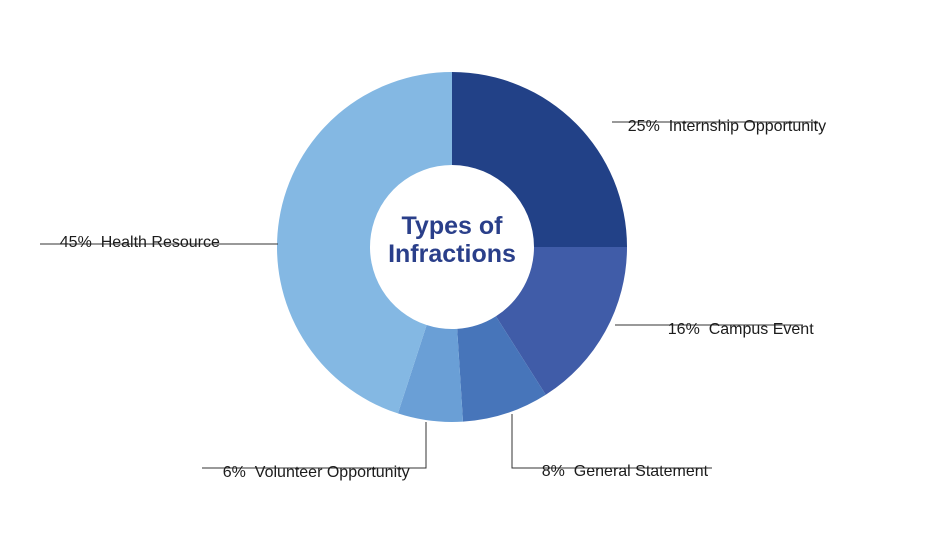 The width and height of the screenshot is (937, 557). Describe the element at coordinates (747, 126) in the screenshot. I see `slice-name: Internship Opportunity` at that location.